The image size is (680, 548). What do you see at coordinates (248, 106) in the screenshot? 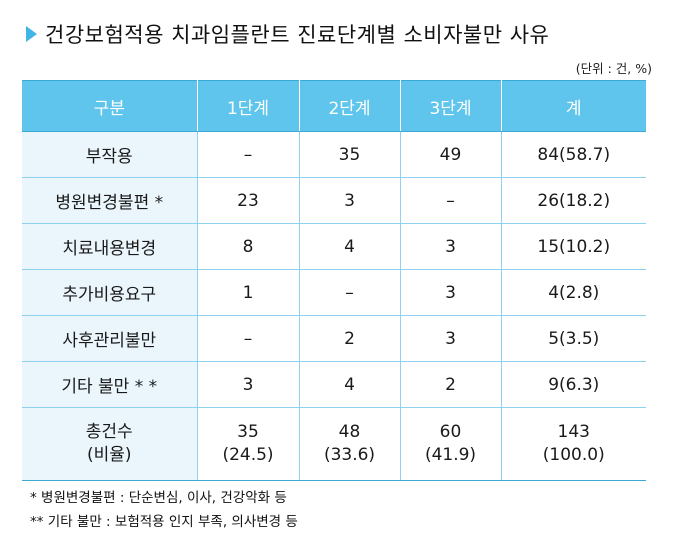
I see `header-stage-1: 1단계` at bounding box center [248, 106].